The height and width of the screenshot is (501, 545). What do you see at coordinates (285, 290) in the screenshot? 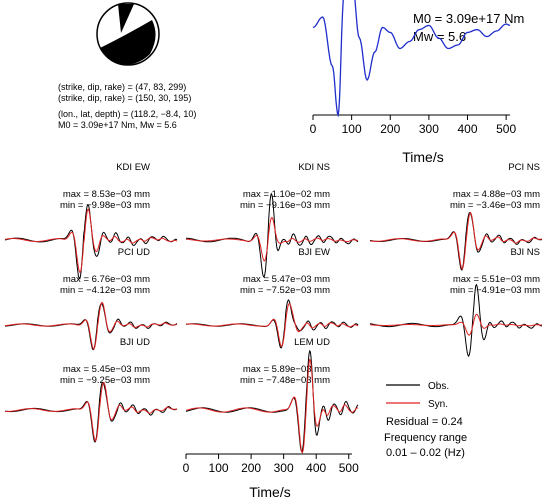
I see `panel-min-bji-ew: min = −7.52e−03 mm` at bounding box center [285, 290].